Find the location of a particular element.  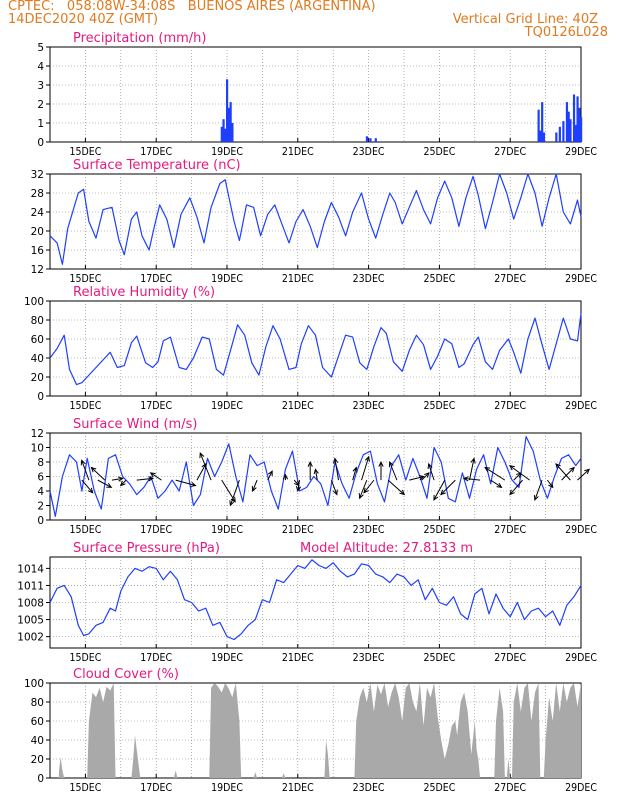

header-model-code: TQ0126L028 is located at coordinates (566, 32).